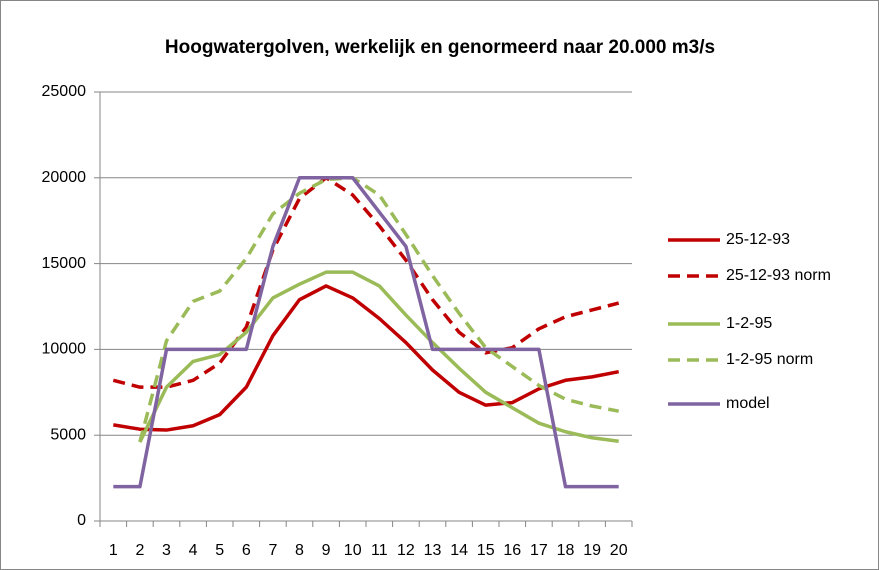 The width and height of the screenshot is (879, 570). What do you see at coordinates (778, 275) in the screenshot?
I see `legend-label: 25-12-93 norm` at bounding box center [778, 275].